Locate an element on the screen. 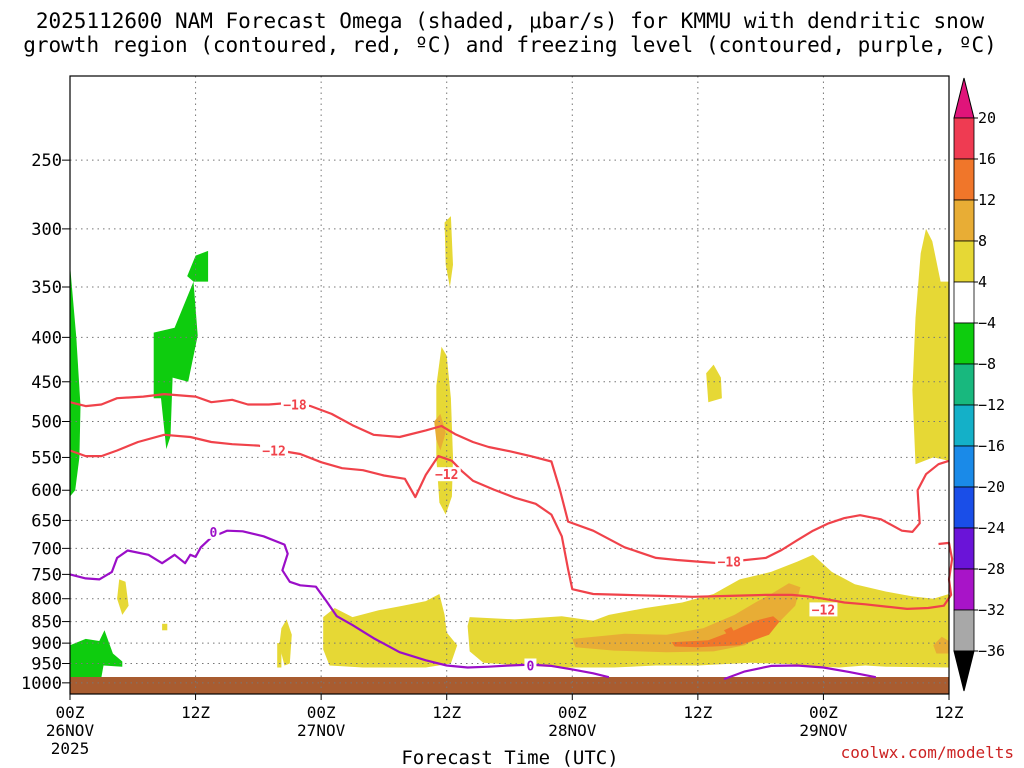  x-tick-label-2: 00Z is located at coordinates (321, 712).